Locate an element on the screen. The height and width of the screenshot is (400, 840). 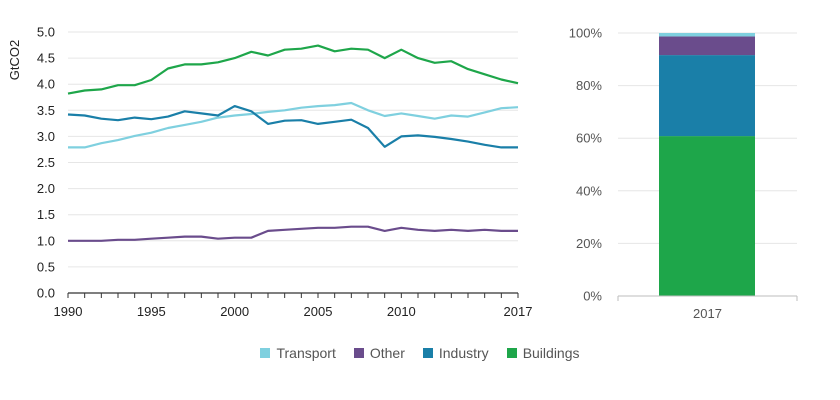
y-tick-label: 20% is located at coordinates (589, 243).